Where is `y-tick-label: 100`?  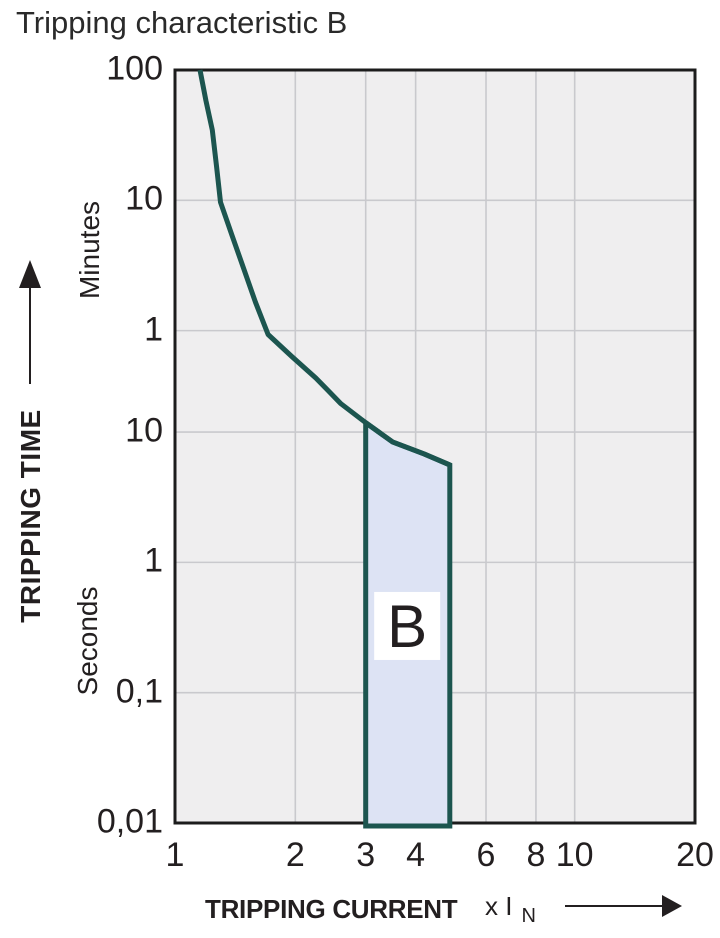 y-tick-label: 100 is located at coordinates (134, 68).